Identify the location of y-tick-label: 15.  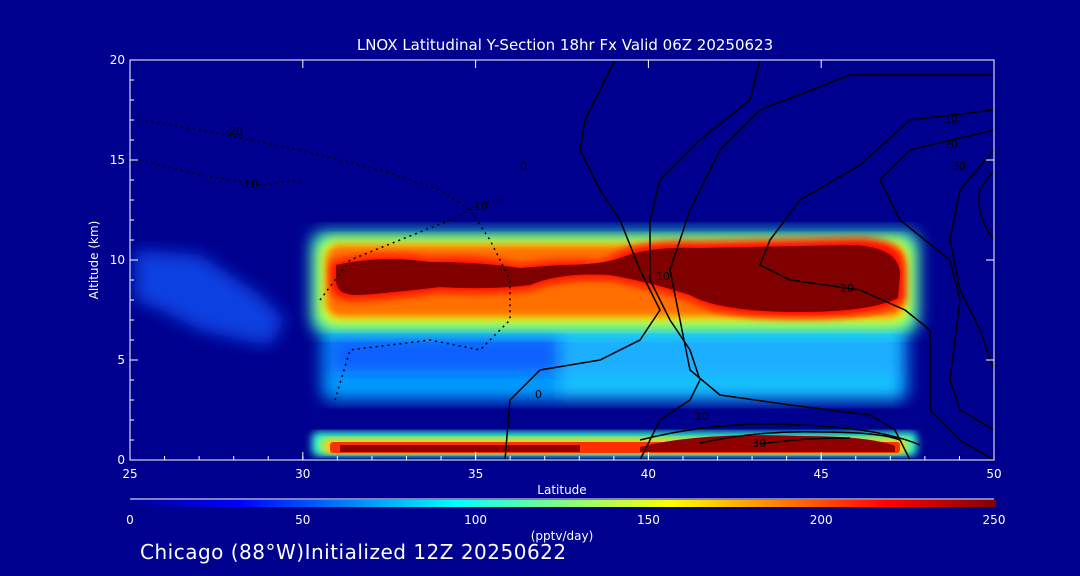
(117, 160).